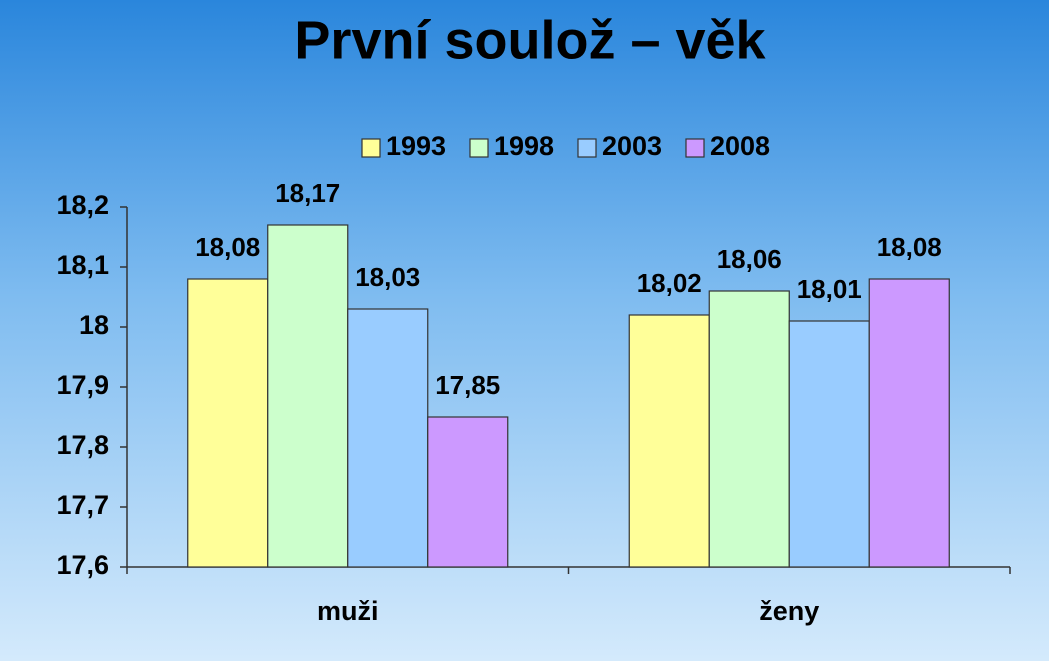 The width and height of the screenshot is (1049, 661). Describe the element at coordinates (749, 259) in the screenshot. I see `value-label: 18,06` at that location.